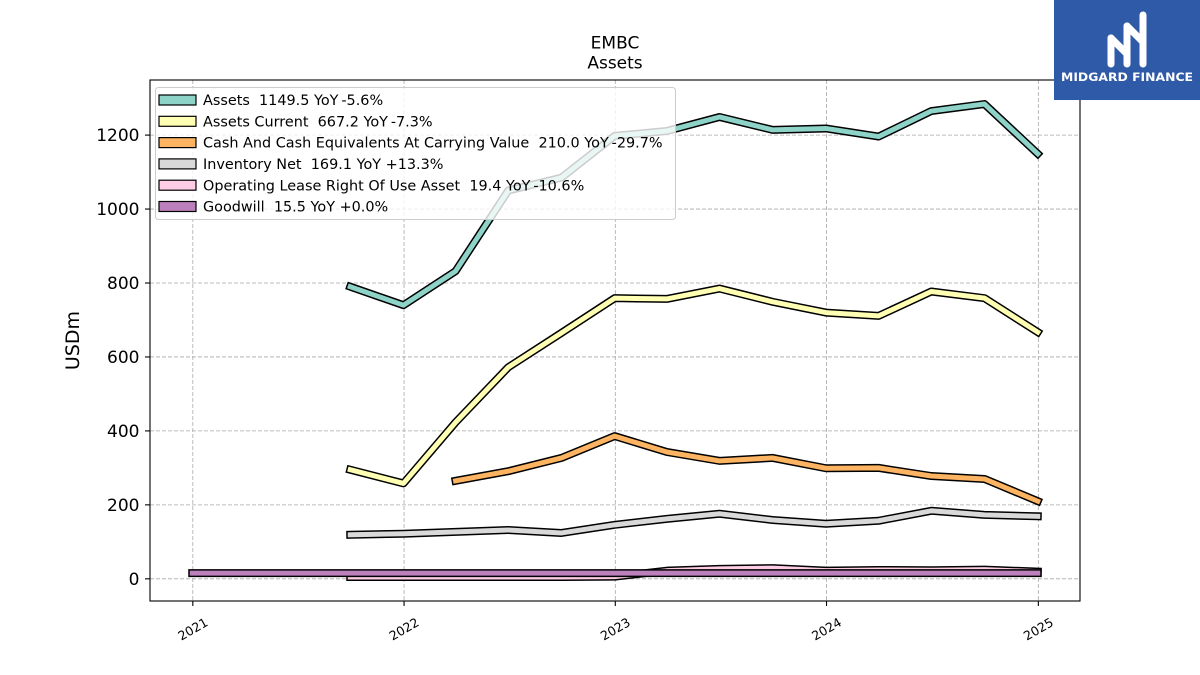 This screenshot has height=675, width=1200. I want to click on legend-swatch-operating-lease-right-of-use-asset, so click(177, 185).